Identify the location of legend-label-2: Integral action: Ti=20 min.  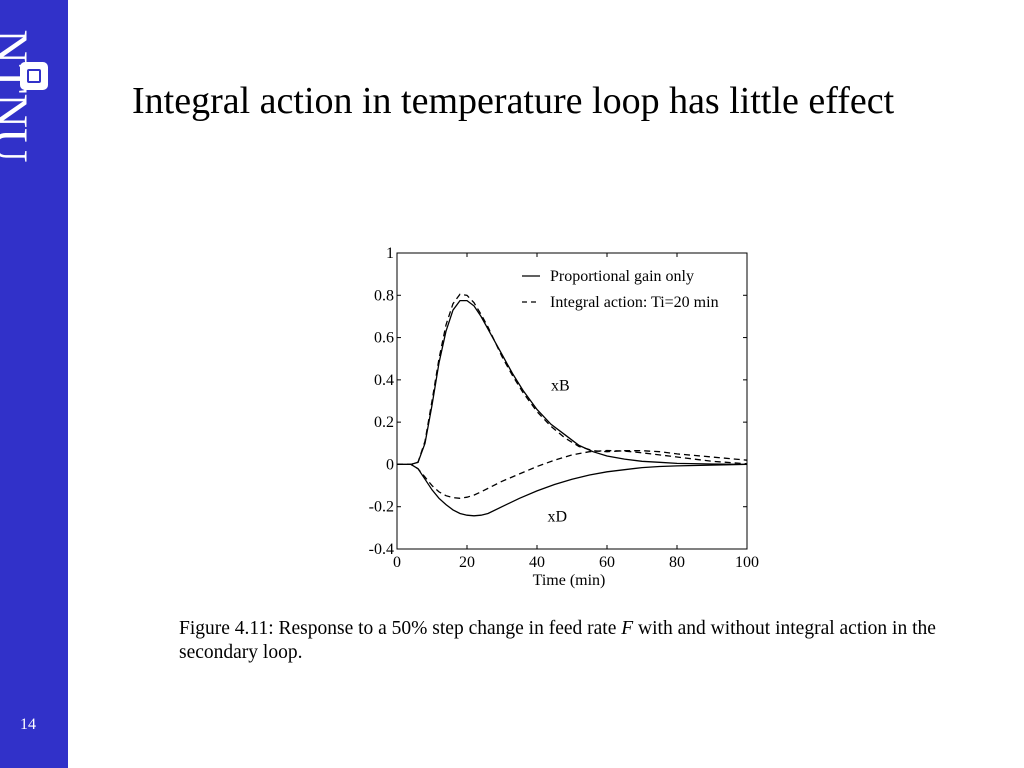
(634, 302).